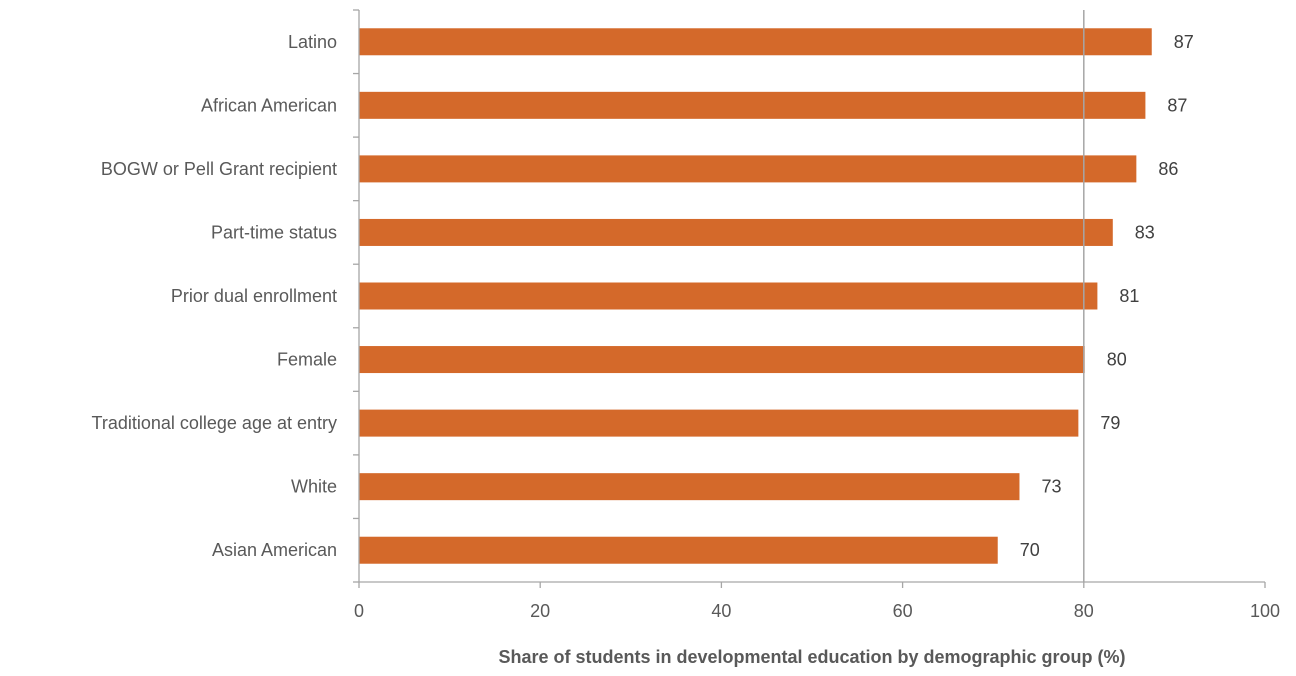 The width and height of the screenshot is (1296, 676). I want to click on data-labels: 87 87 86 83 81 80 79 73 70, so click(1107, 296).